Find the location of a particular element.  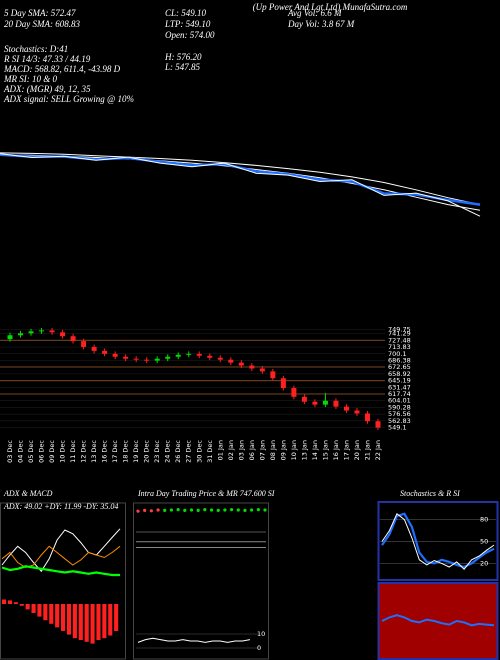

y-tick-label: 700.1 is located at coordinates (397, 354).